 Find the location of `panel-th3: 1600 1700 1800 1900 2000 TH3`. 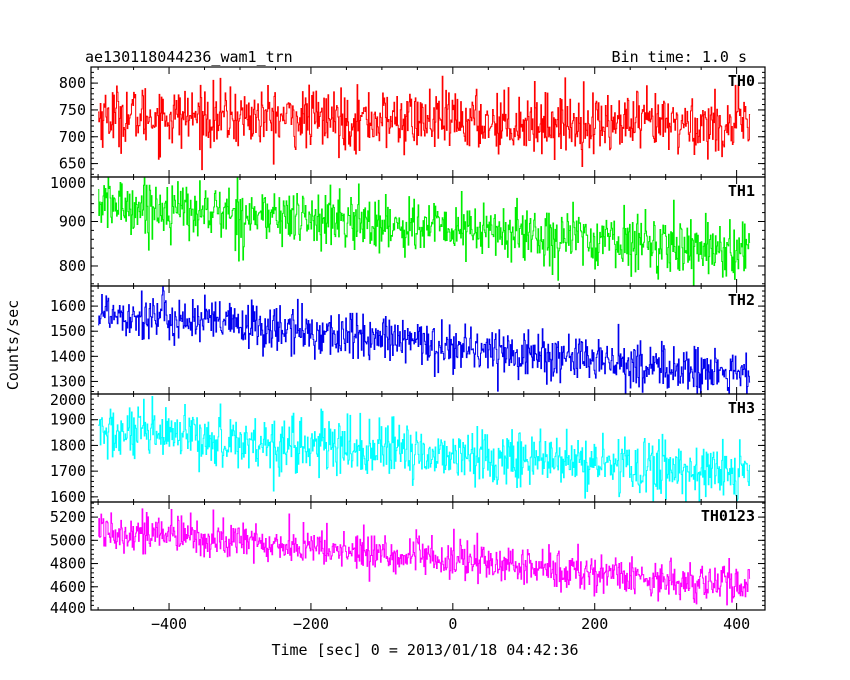

panel-th3: 1600 1700 1800 1900 2000 TH3 is located at coordinates (408, 448).